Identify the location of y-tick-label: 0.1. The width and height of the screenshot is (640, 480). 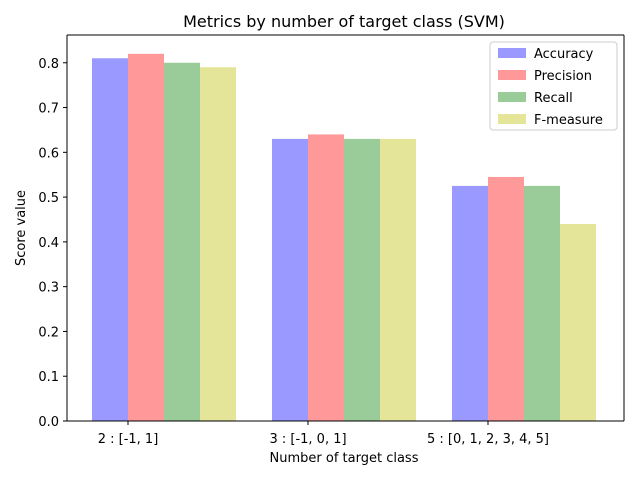
(48, 377).